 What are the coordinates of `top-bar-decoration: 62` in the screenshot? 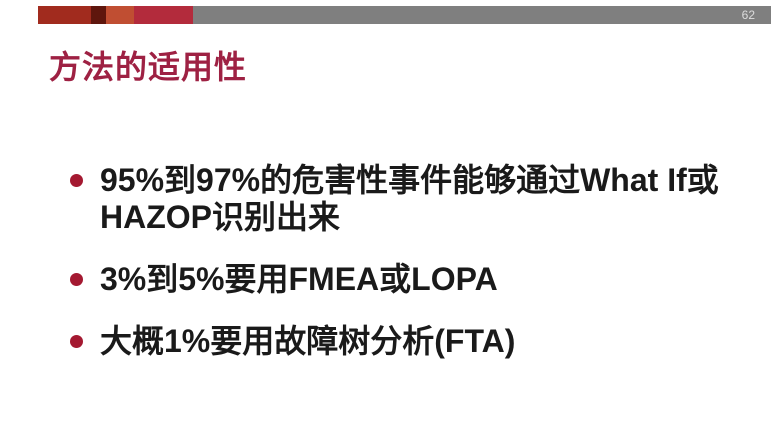 It's located at (404, 15).